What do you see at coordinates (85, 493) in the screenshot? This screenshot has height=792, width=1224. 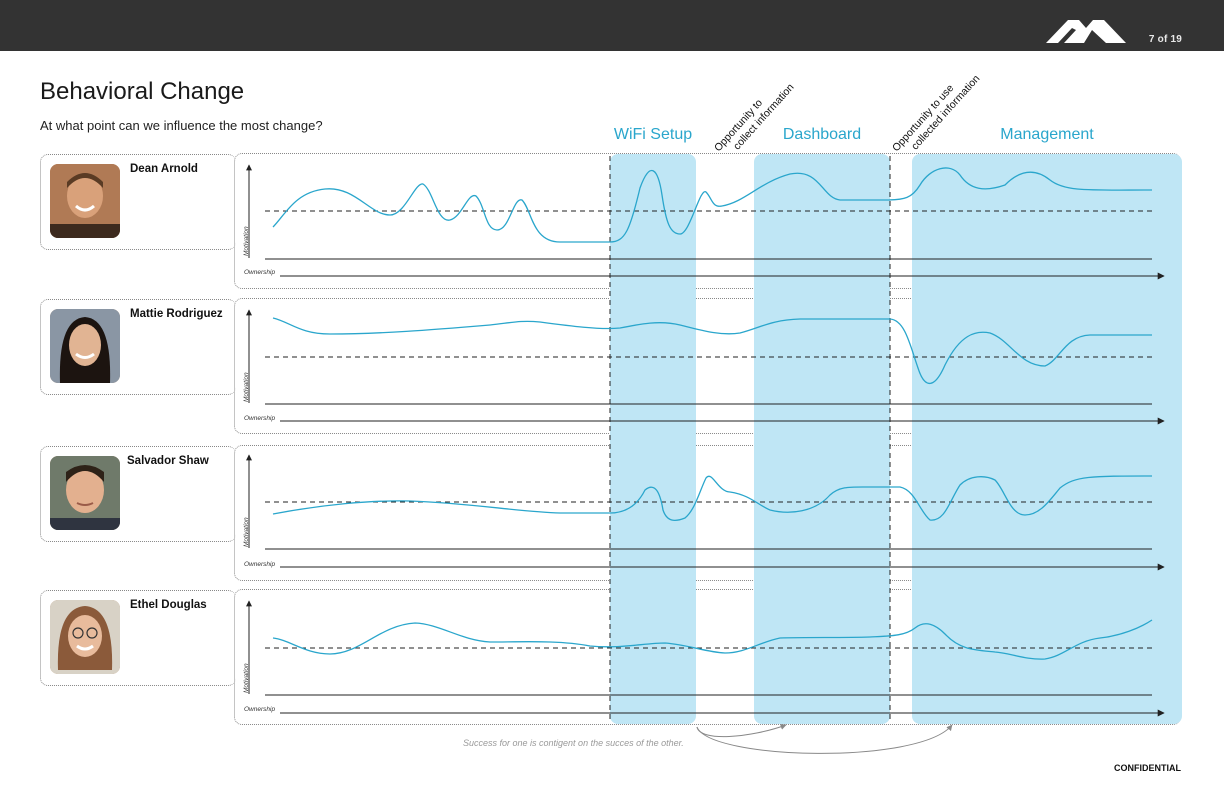 I see `man-portrait-icon` at bounding box center [85, 493].